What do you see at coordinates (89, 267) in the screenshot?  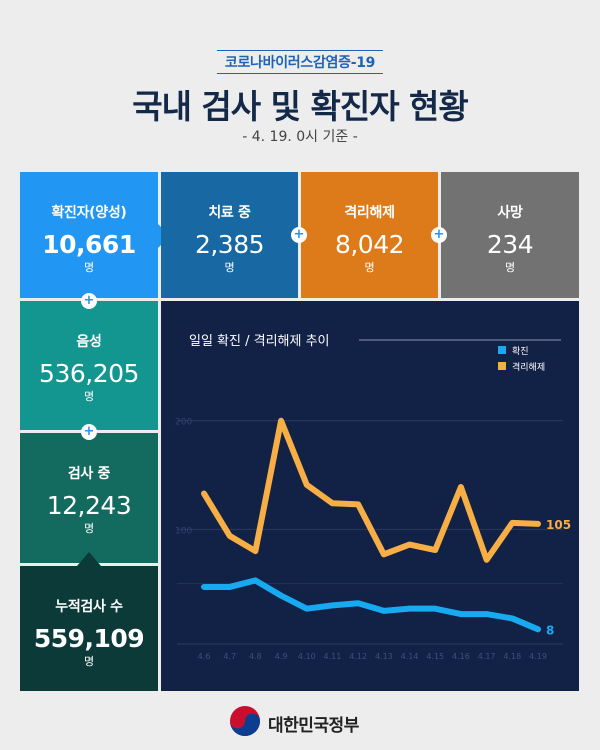 I see `confirmed-unit: 명` at bounding box center [89, 267].